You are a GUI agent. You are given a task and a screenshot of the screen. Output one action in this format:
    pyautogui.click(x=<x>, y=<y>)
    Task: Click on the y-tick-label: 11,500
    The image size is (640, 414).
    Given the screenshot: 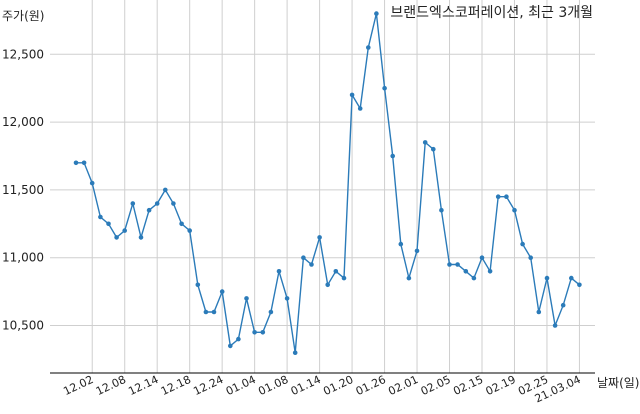 What is the action you would take?
    pyautogui.click(x=23, y=190)
    